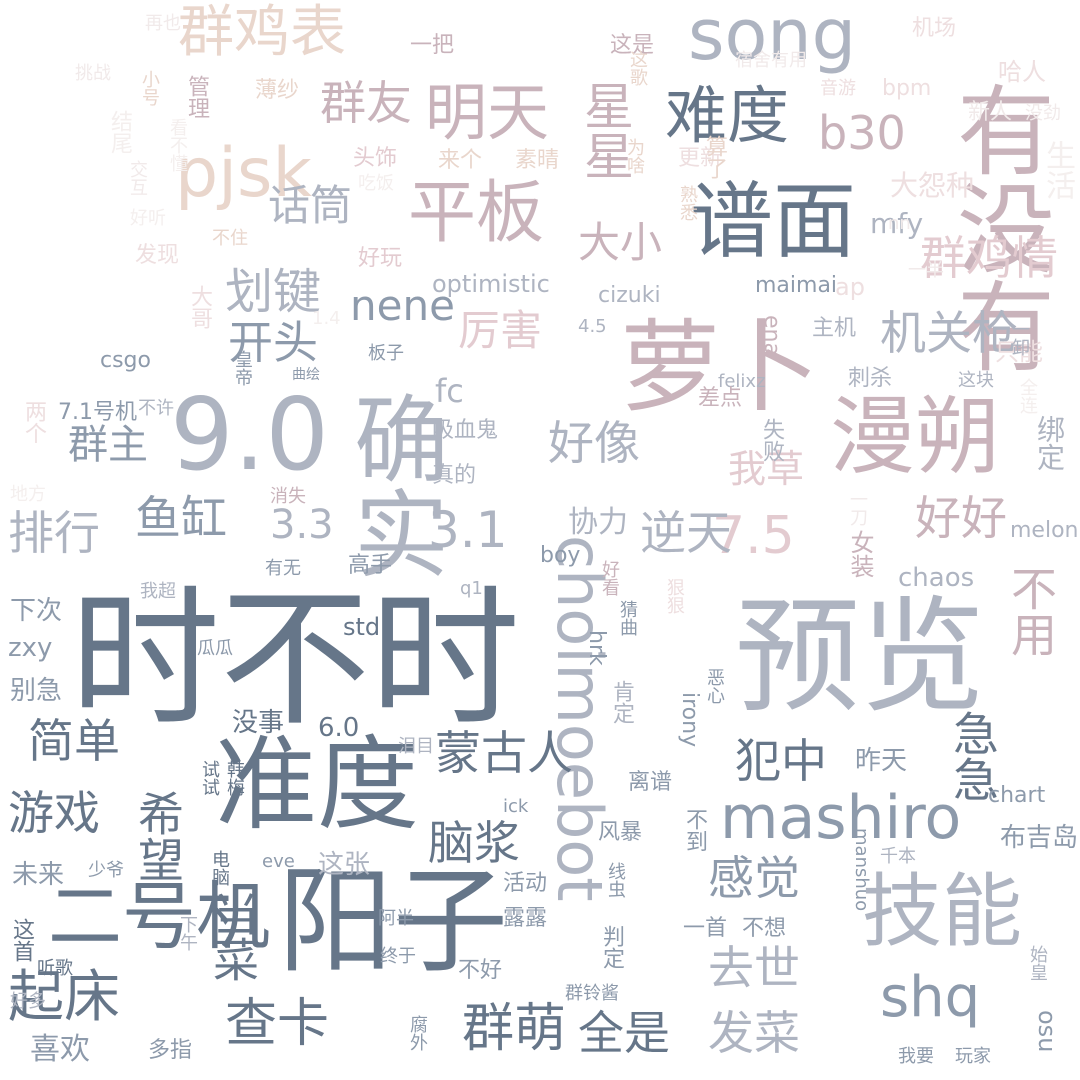  What do you see at coordinates (907, 88) in the screenshot?
I see `cloud-word: bpm` at bounding box center [907, 88].